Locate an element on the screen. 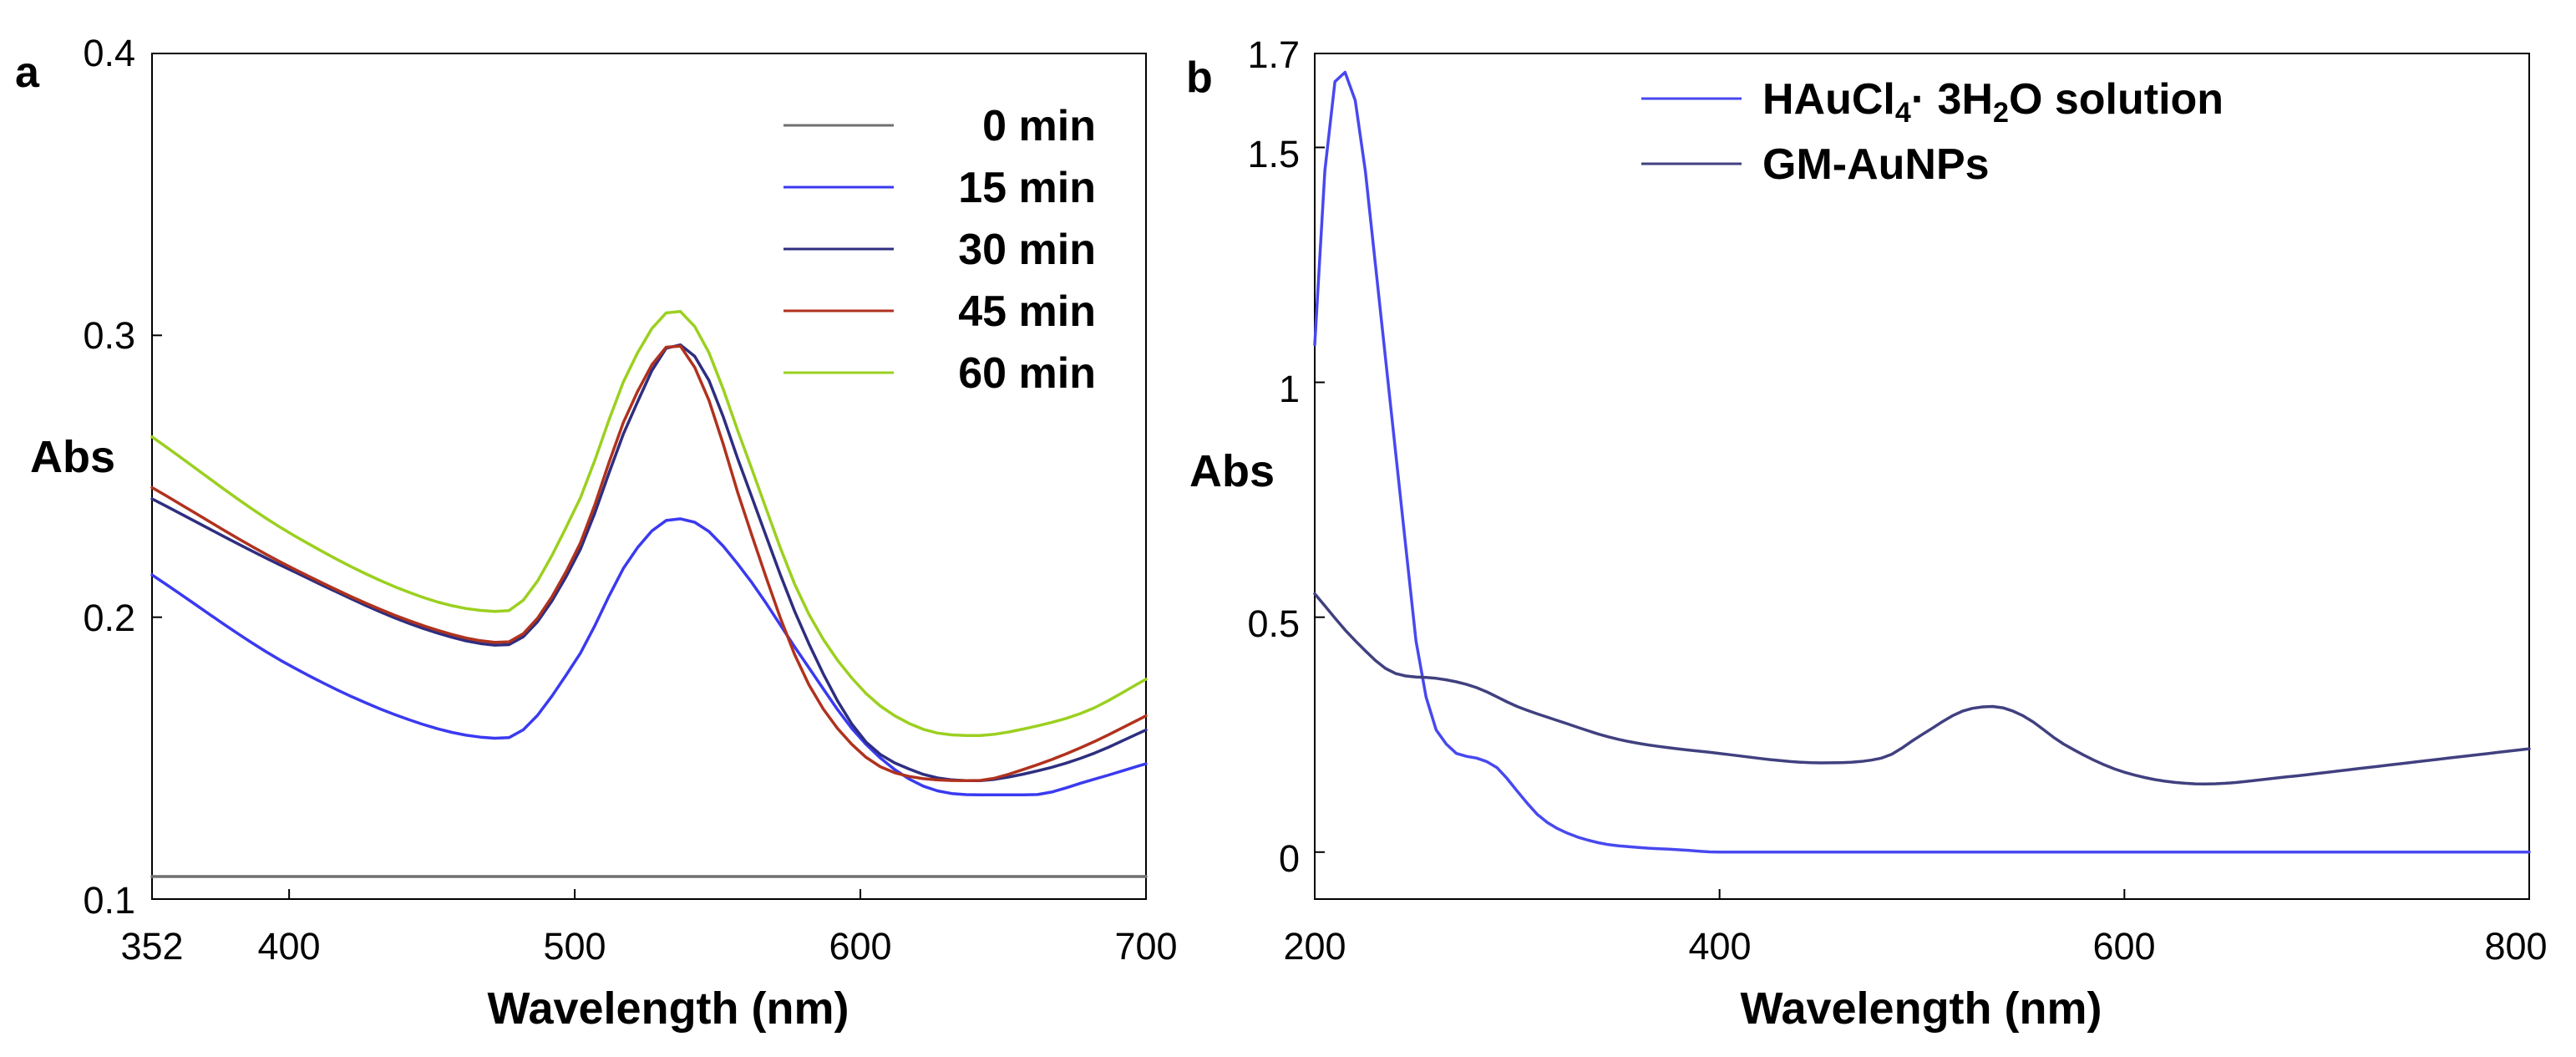 The image size is (2576, 1057). panel-a-series-line-15-min is located at coordinates (649, 656).